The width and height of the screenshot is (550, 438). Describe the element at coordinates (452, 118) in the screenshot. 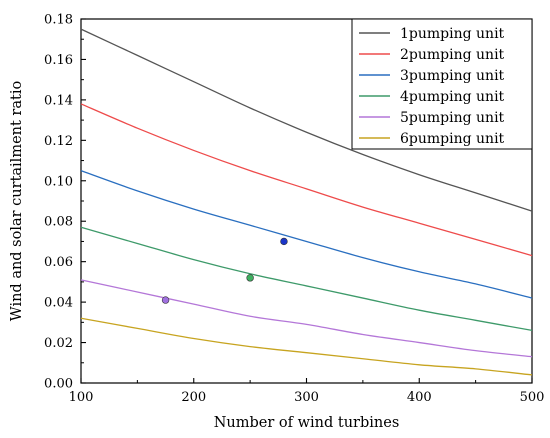

I see `legend-label-5: 5pumping unit` at that location.